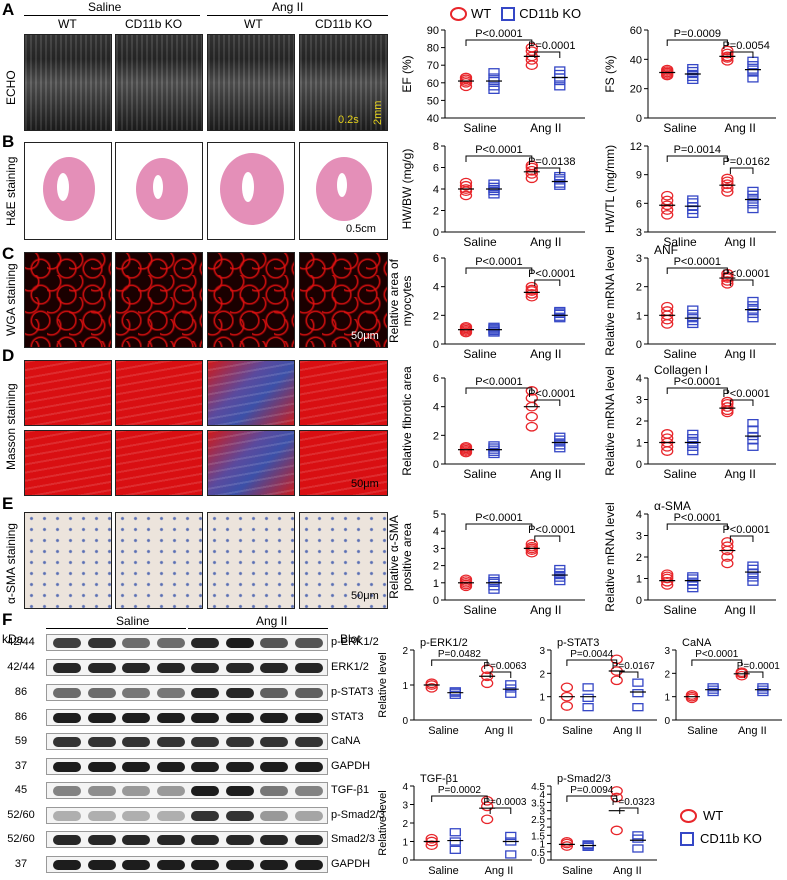 This screenshot has width=787, height=880. What do you see at coordinates (577, 731) in the screenshot?
I see `x-tick-label-pstat3: Saline` at bounding box center [577, 731].